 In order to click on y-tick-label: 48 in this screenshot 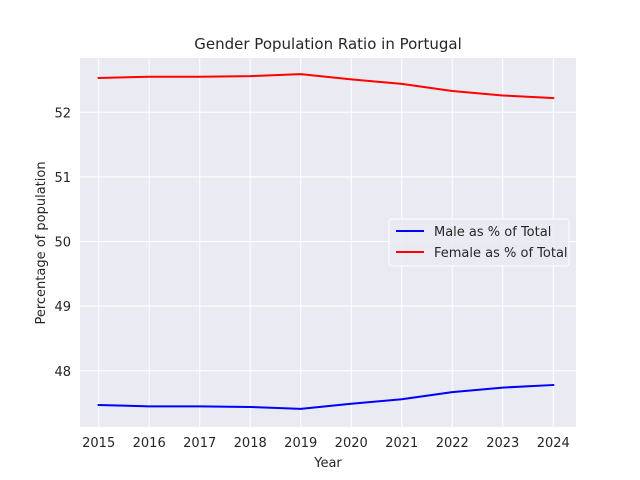, I will do `click(62, 372)`.